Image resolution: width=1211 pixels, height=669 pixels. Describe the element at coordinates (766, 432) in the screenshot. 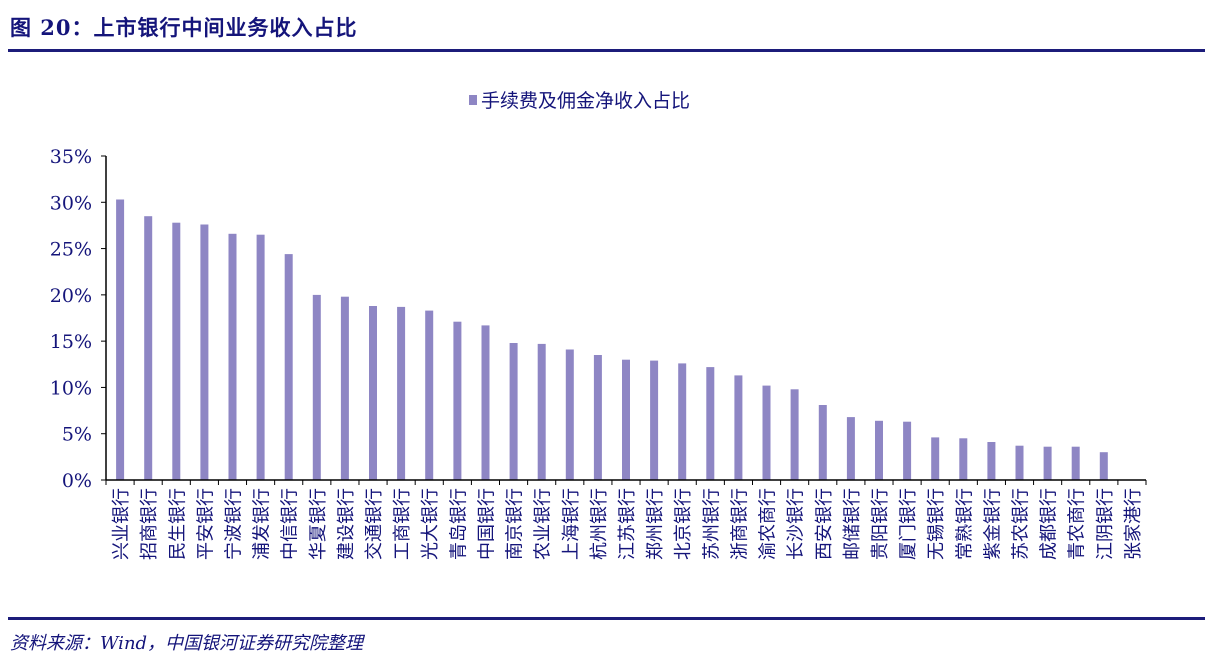

I see `bar-渝农商行` at that location.